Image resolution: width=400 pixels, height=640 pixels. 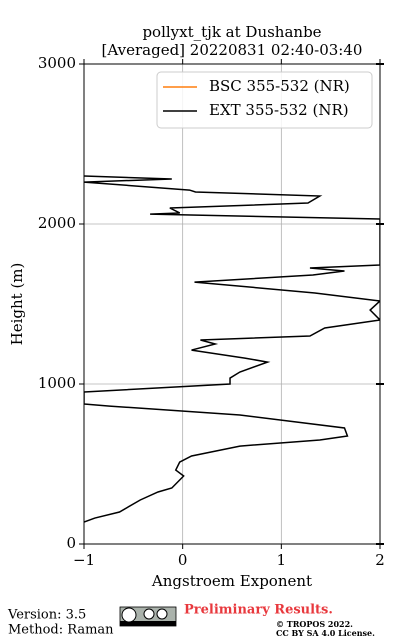 I want to click on x-tick-label: 2, so click(x=380, y=560).